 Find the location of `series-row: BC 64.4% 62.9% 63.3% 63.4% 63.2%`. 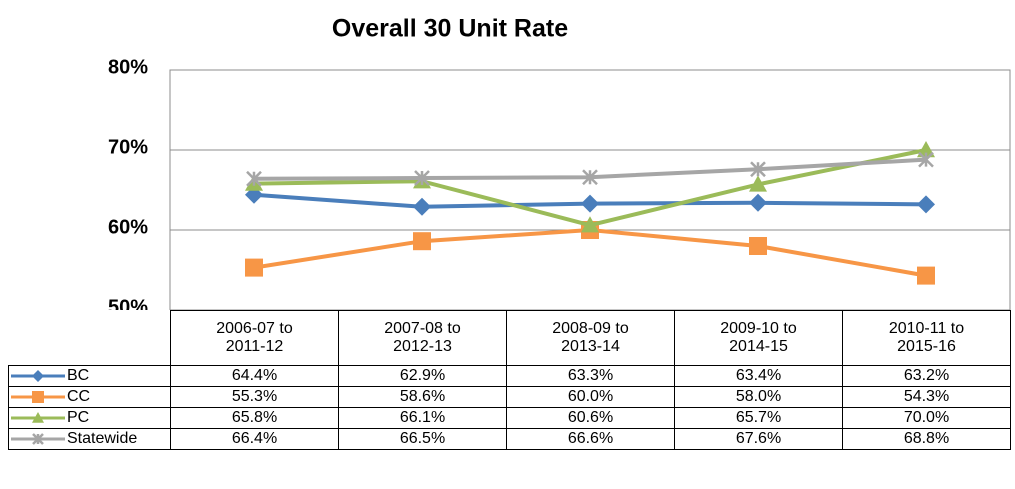

series-row: BC 64.4% 62.9% 63.3% 63.4% 63.2% is located at coordinates (509, 376).